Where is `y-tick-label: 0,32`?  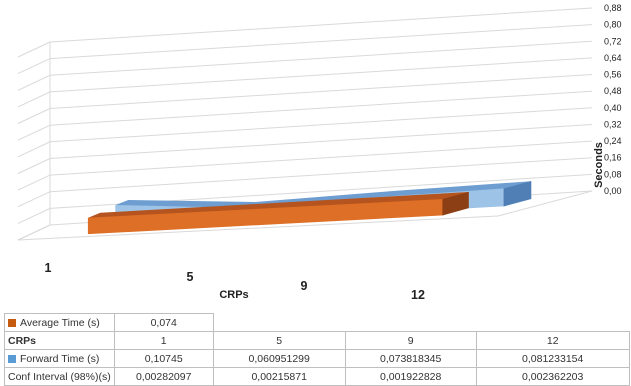
y-tick-label: 0,32 is located at coordinates (613, 124).